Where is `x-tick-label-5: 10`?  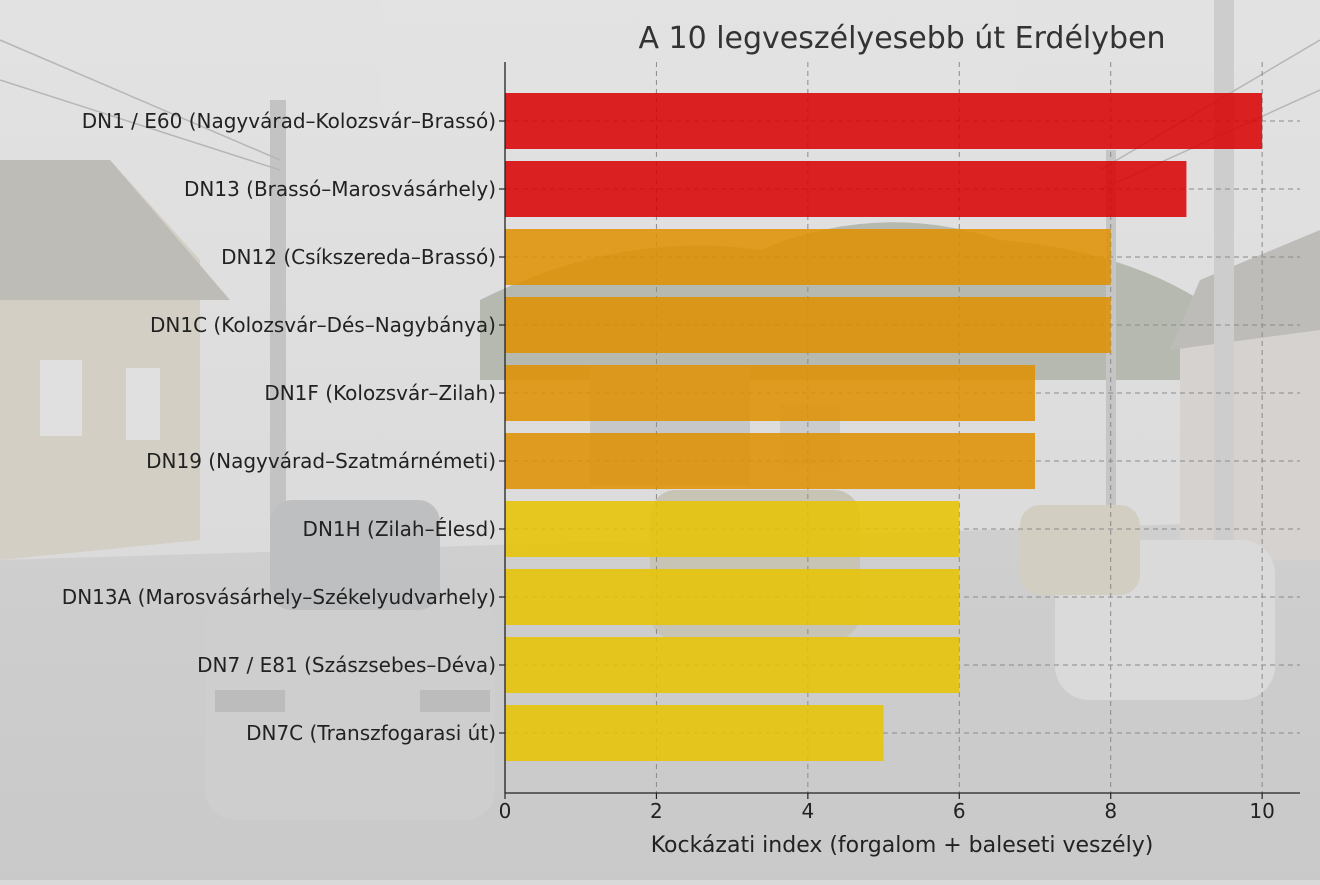
x-tick-label-5: 10 is located at coordinates (1261, 811).